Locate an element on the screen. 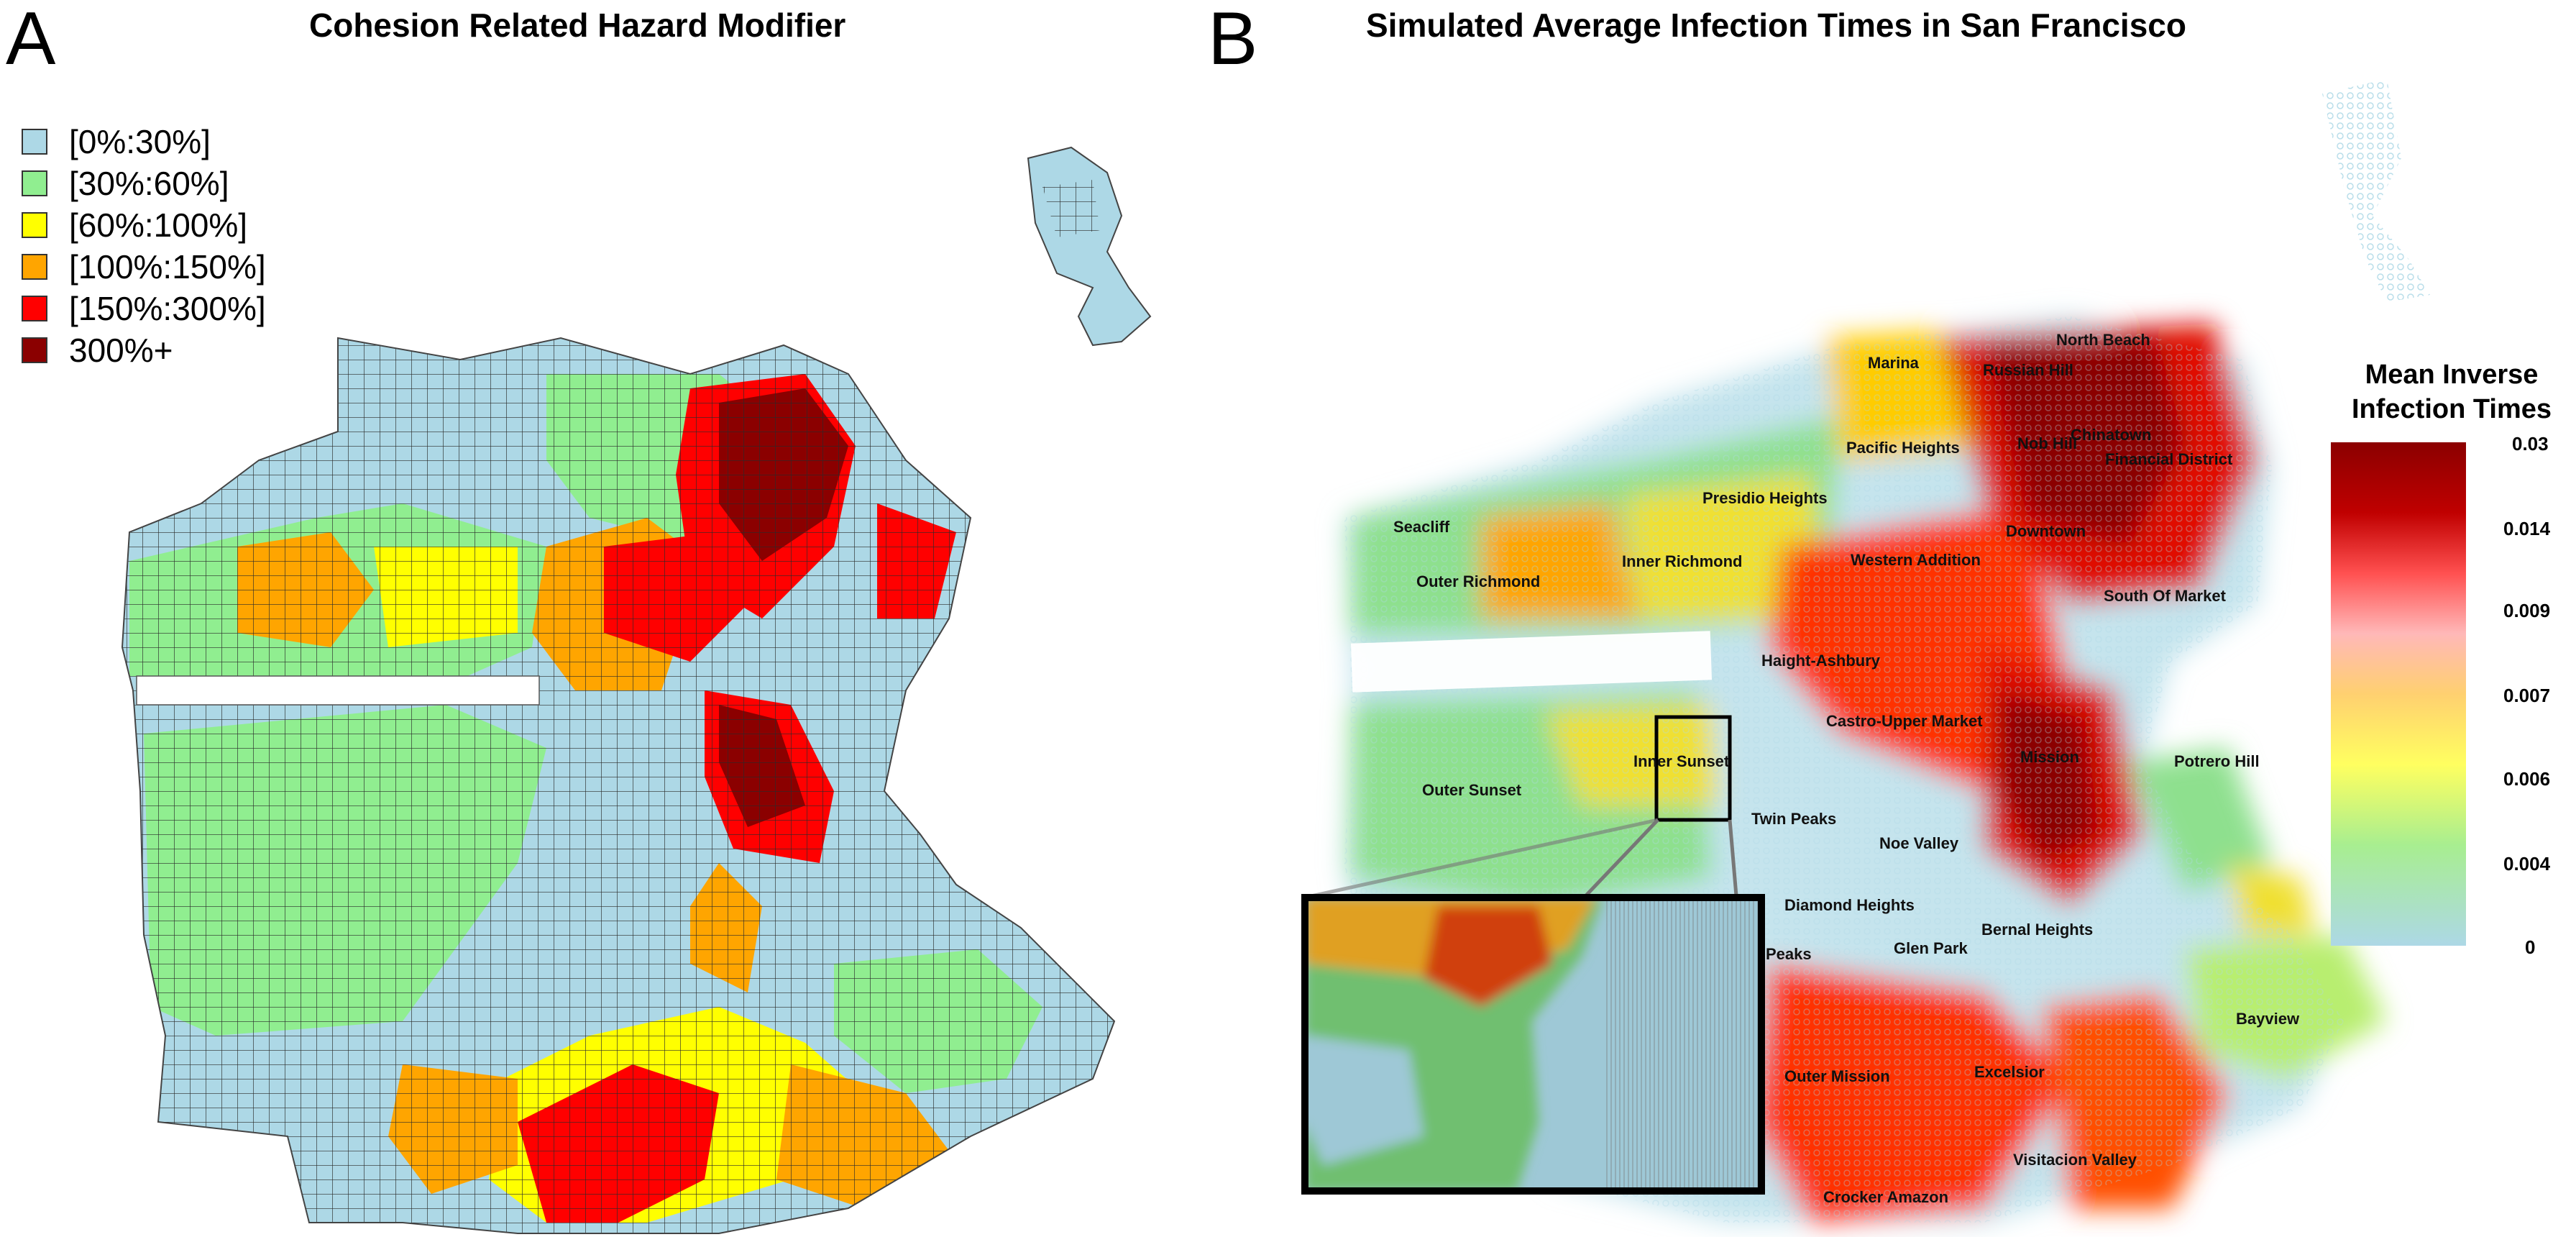 The height and width of the screenshot is (1237, 2576). legend-label: 300%+ is located at coordinates (121, 350).